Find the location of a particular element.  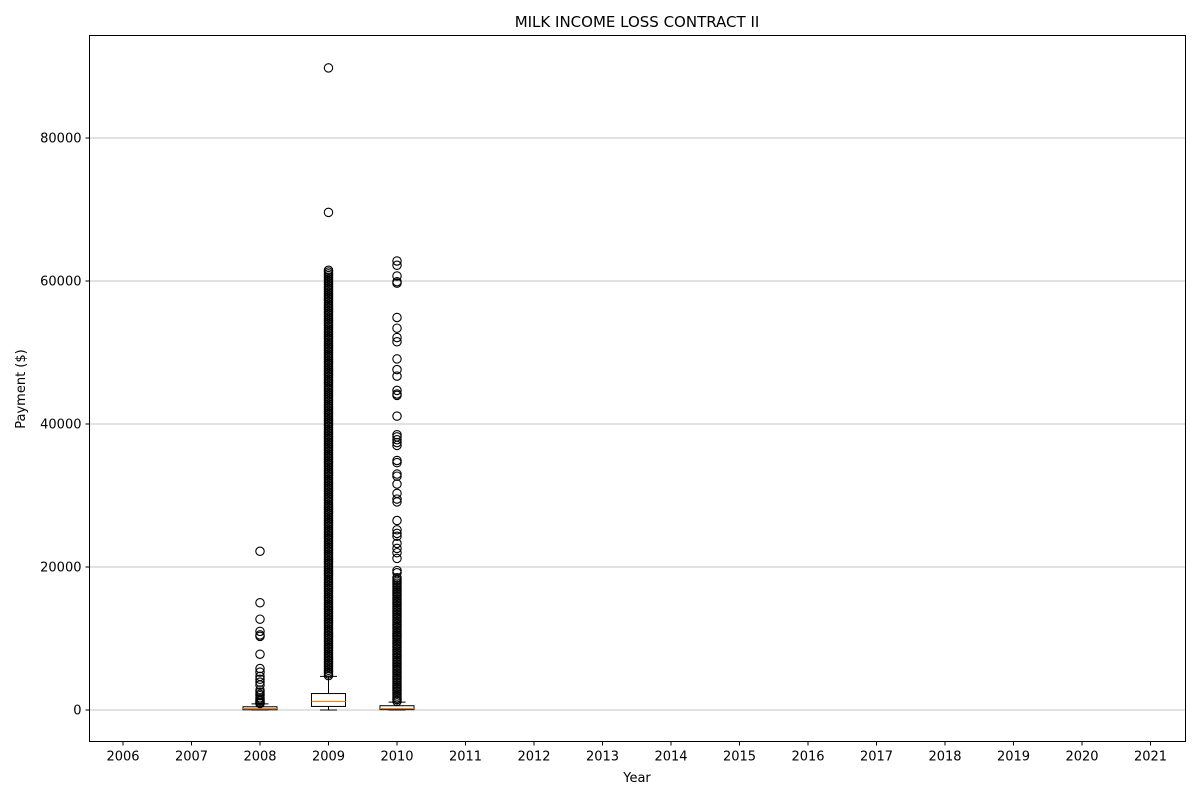

x-tick-label: 2012 is located at coordinates (533, 757).